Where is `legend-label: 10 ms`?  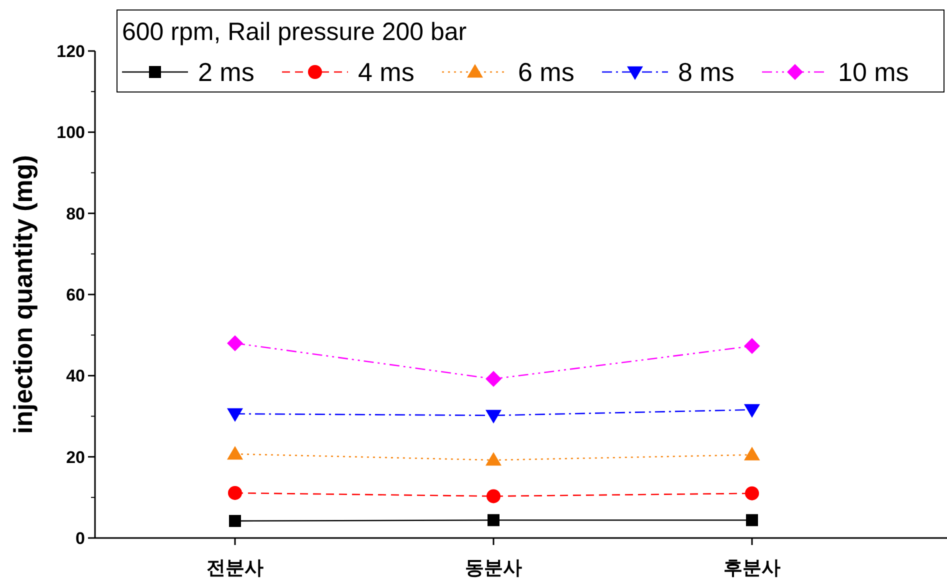
legend-label: 10 ms is located at coordinates (873, 72).